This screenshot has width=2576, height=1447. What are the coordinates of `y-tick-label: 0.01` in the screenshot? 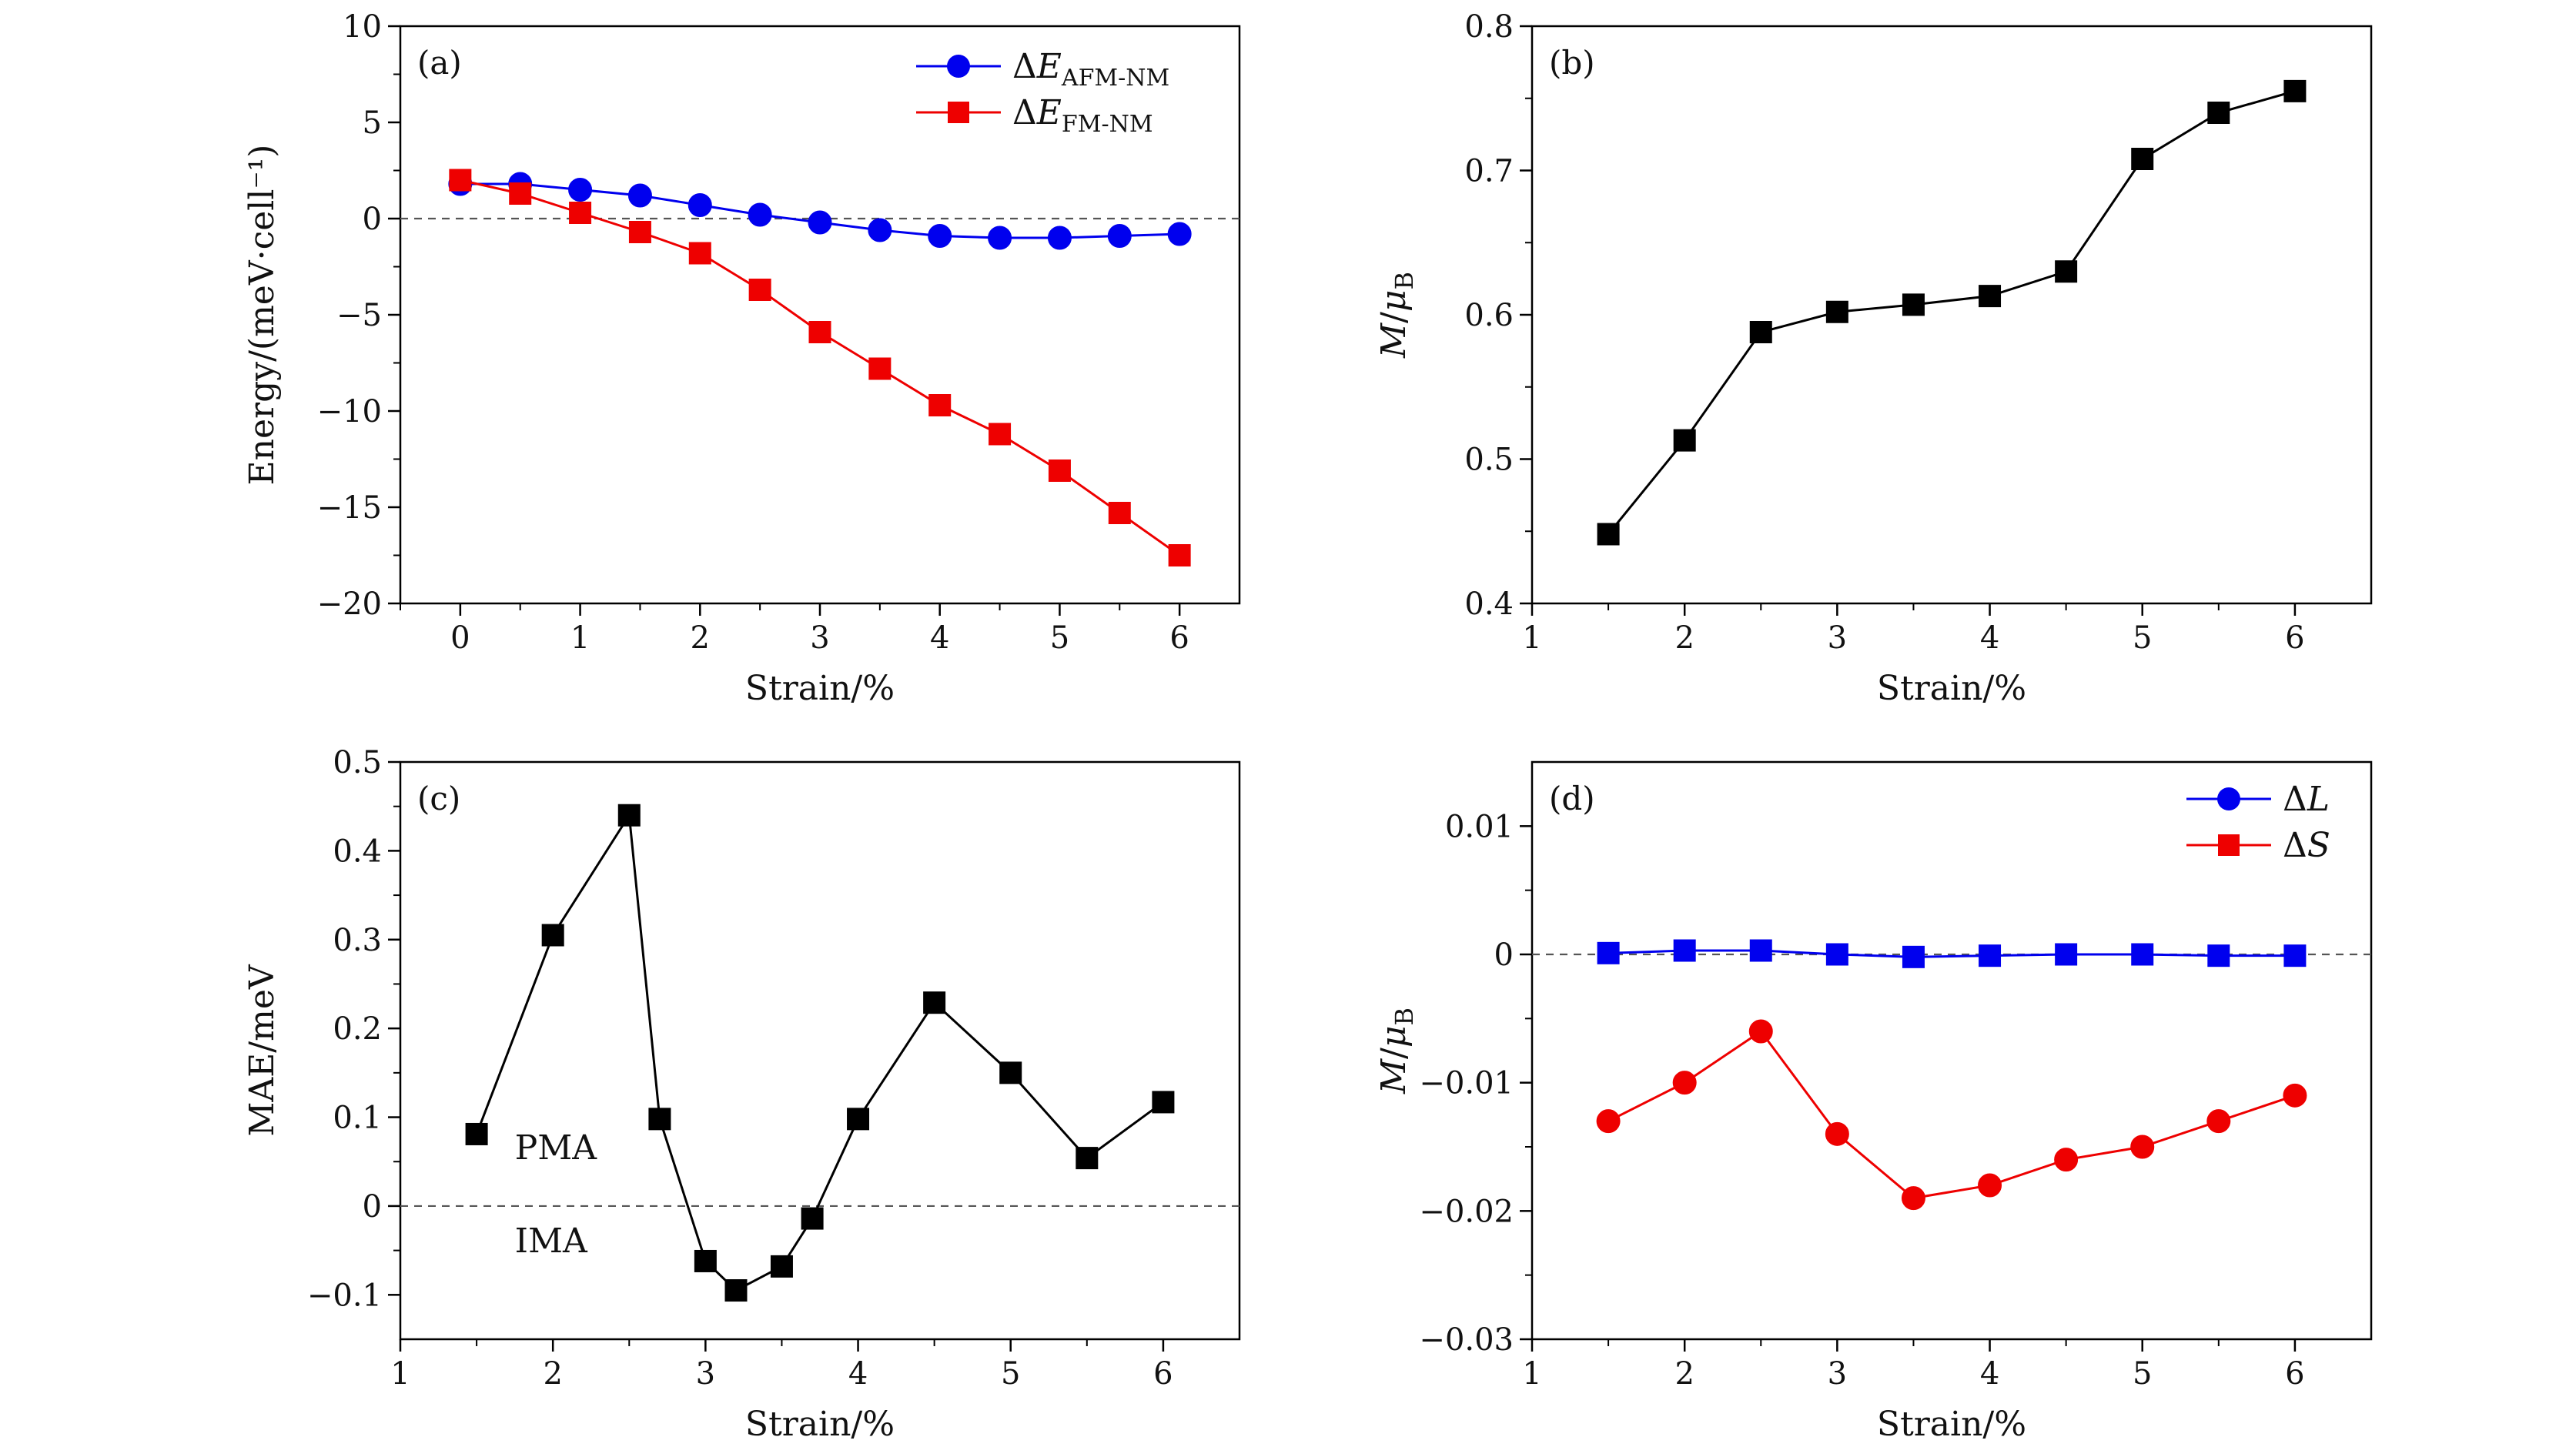 It's located at (1480, 826).